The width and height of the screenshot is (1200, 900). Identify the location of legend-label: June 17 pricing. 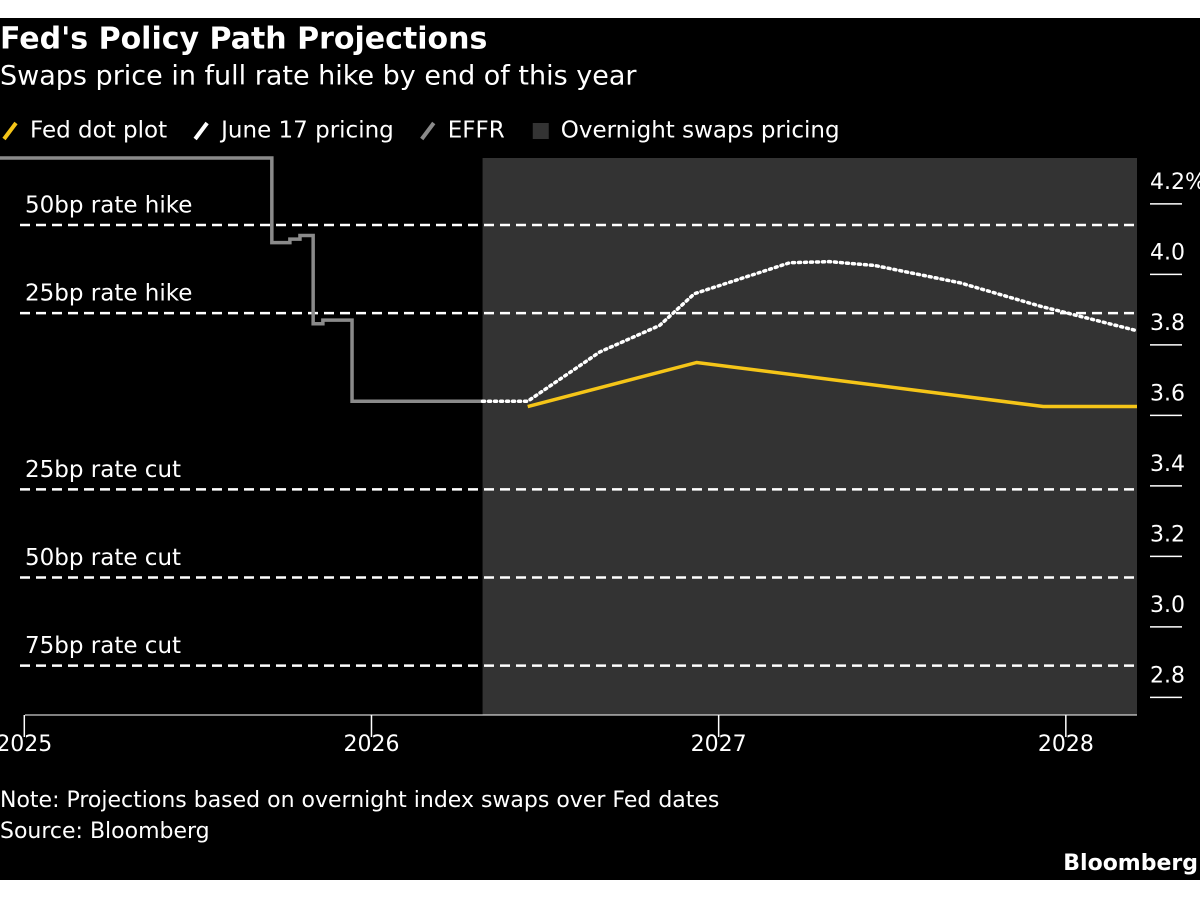
(306, 131).